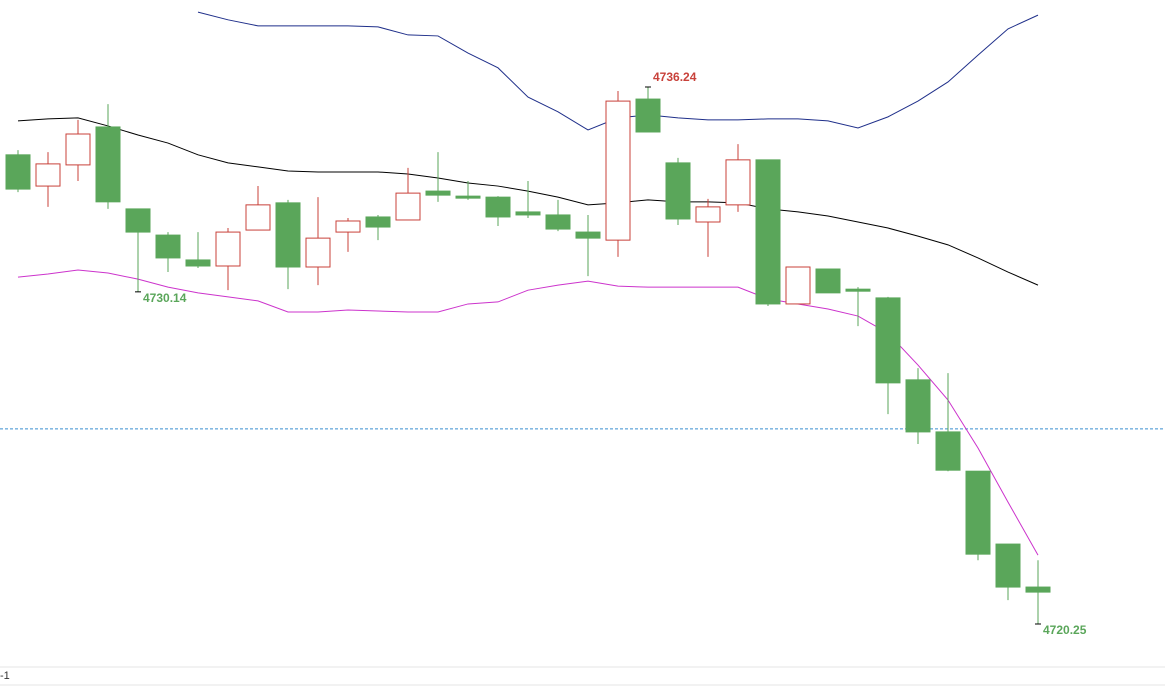 The width and height of the screenshot is (1165, 693). Describe the element at coordinates (165, 298) in the screenshot. I see `extreme-label: 4730.14` at that location.